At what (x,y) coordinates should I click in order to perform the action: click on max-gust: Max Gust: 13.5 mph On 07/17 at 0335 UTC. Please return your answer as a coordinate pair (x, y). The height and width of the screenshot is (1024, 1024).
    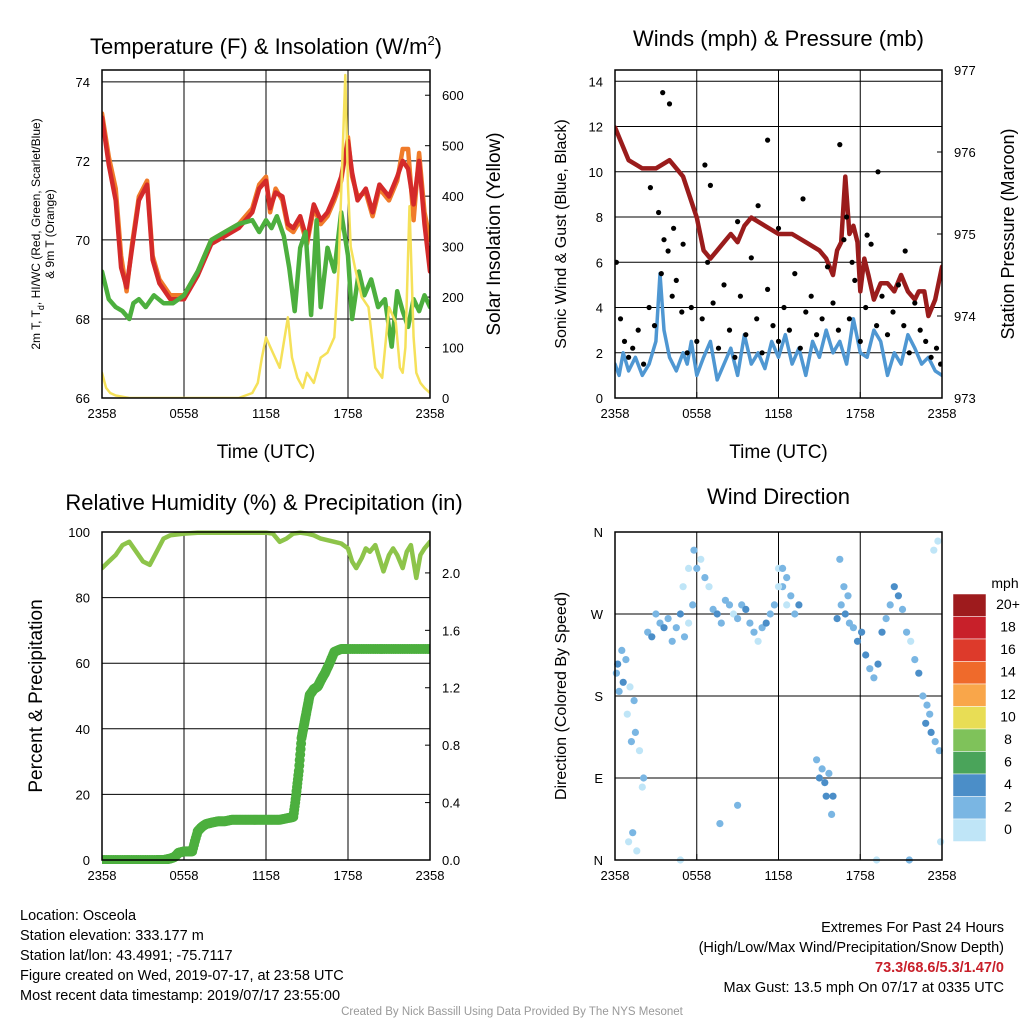
    Looking at the image, I should click on (863, 988).